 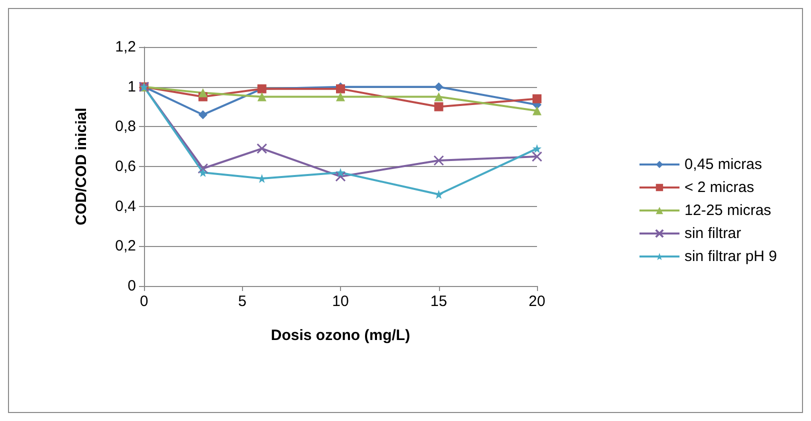 I want to click on y-tick-label: 0,2, so click(x=125, y=246).